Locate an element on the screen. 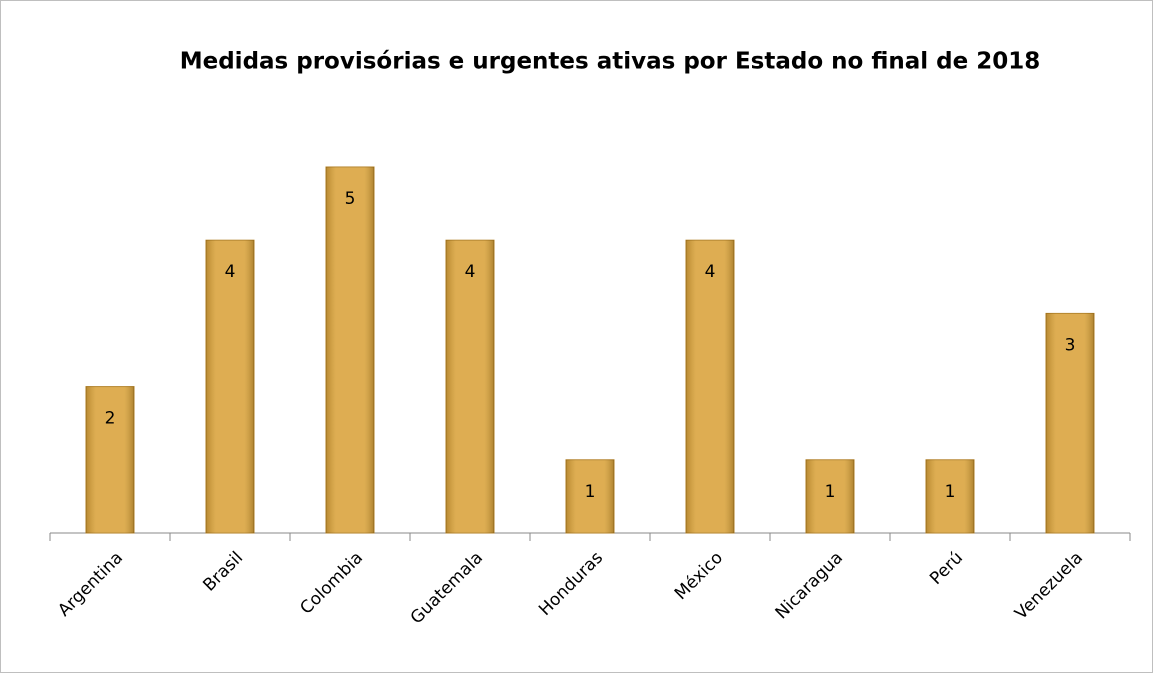 The height and width of the screenshot is (673, 1153). data-label: 3 is located at coordinates (1070, 345).